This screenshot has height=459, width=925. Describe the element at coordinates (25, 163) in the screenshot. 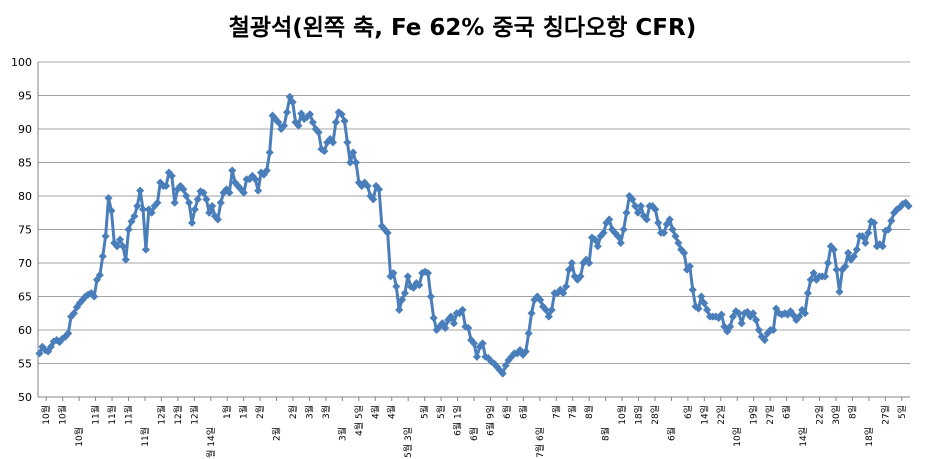

I see `y-tick-label: 85` at that location.